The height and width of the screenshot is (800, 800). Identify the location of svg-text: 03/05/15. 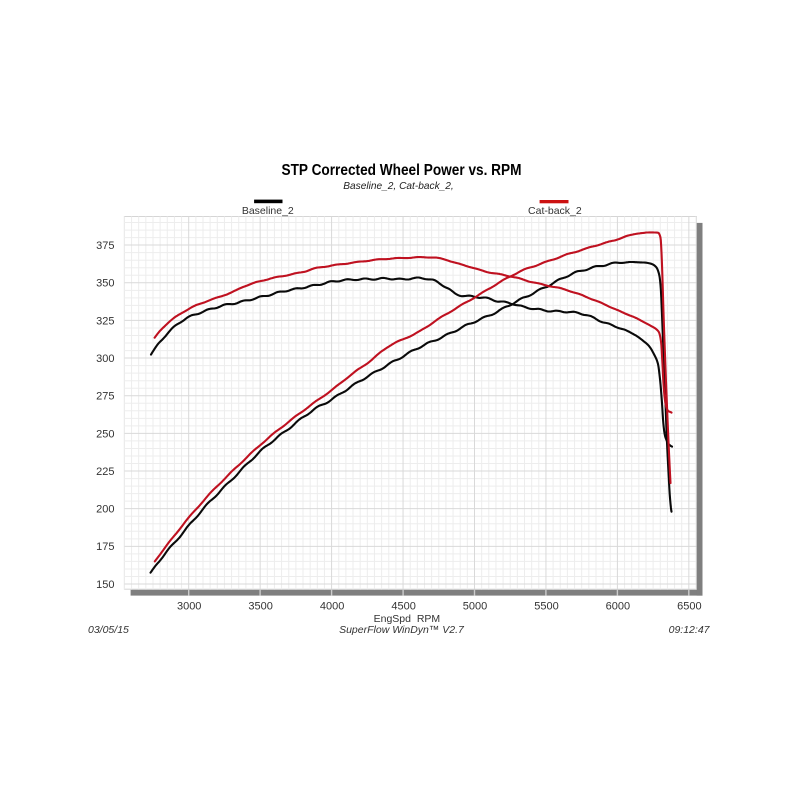
(108, 630).